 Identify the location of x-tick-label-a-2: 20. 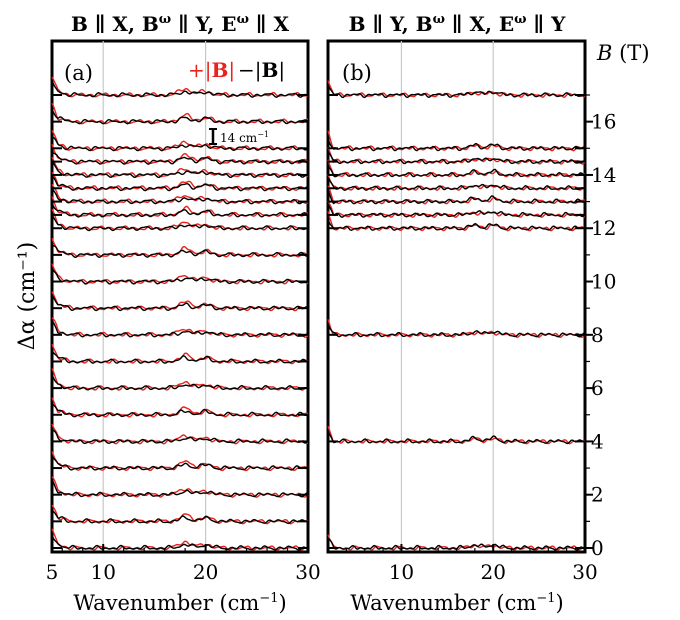
(205, 572).